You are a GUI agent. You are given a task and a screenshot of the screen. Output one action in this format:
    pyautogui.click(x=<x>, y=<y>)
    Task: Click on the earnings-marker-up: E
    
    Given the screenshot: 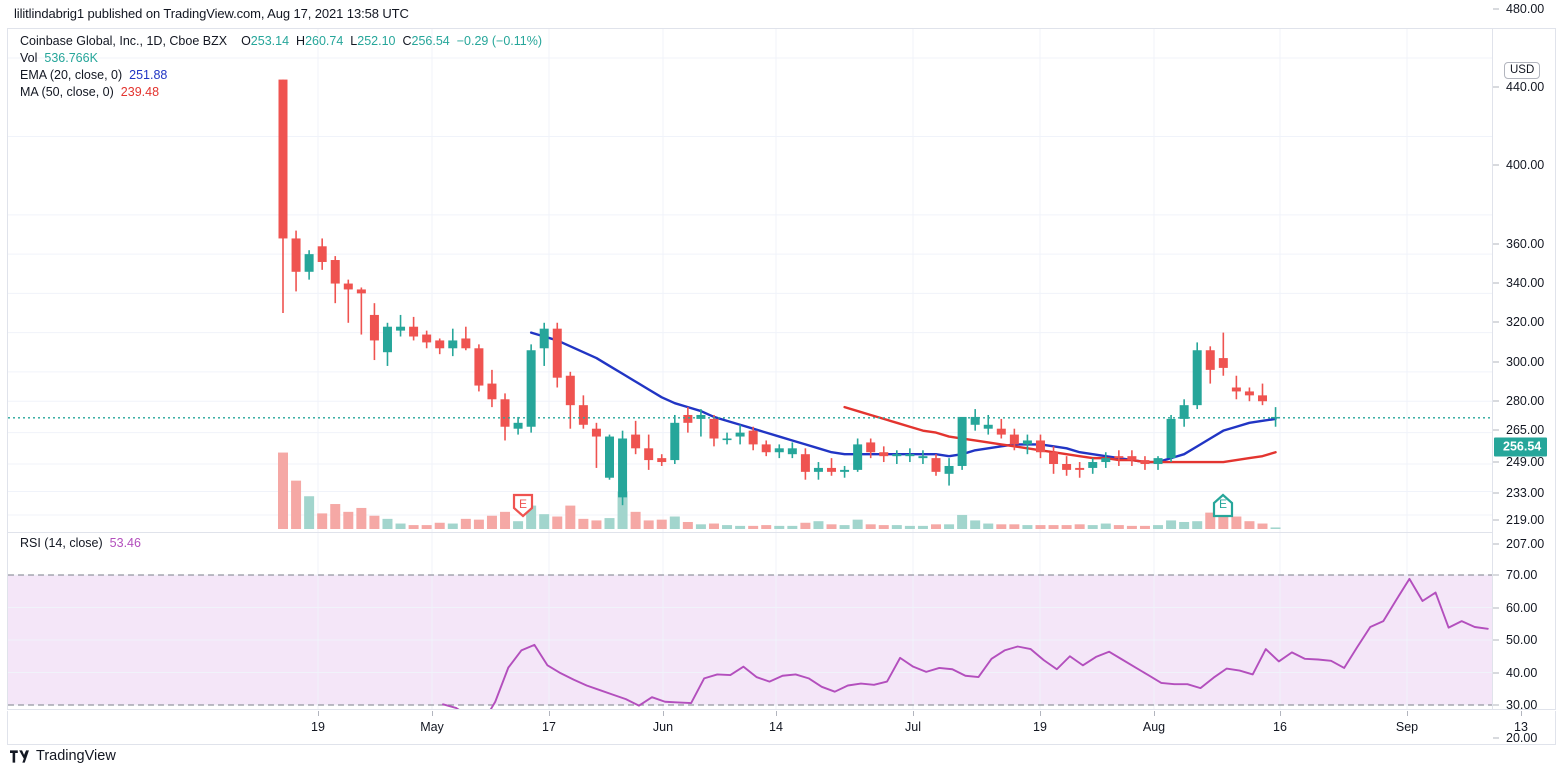 What is the action you would take?
    pyautogui.click(x=1223, y=505)
    